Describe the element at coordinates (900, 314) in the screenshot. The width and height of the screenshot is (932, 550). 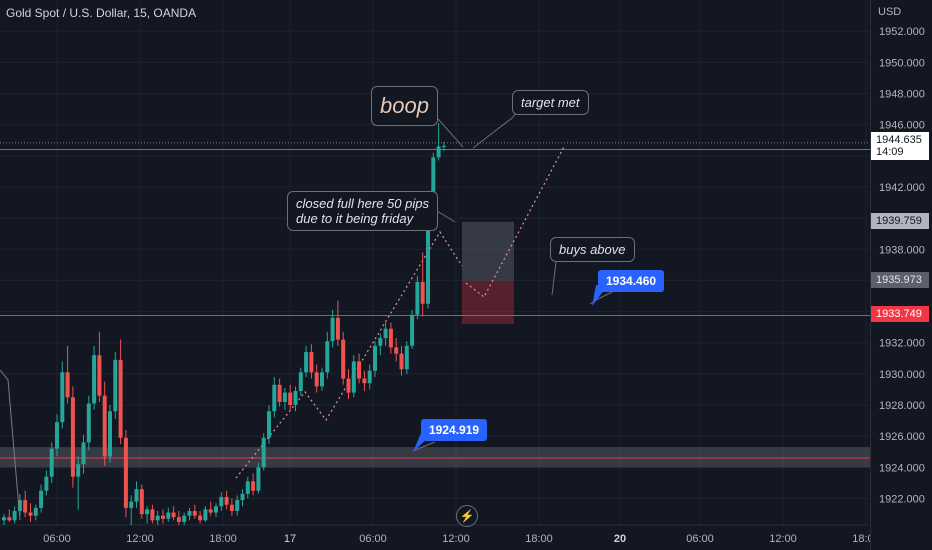
I see `price-tag: 1933.749` at that location.